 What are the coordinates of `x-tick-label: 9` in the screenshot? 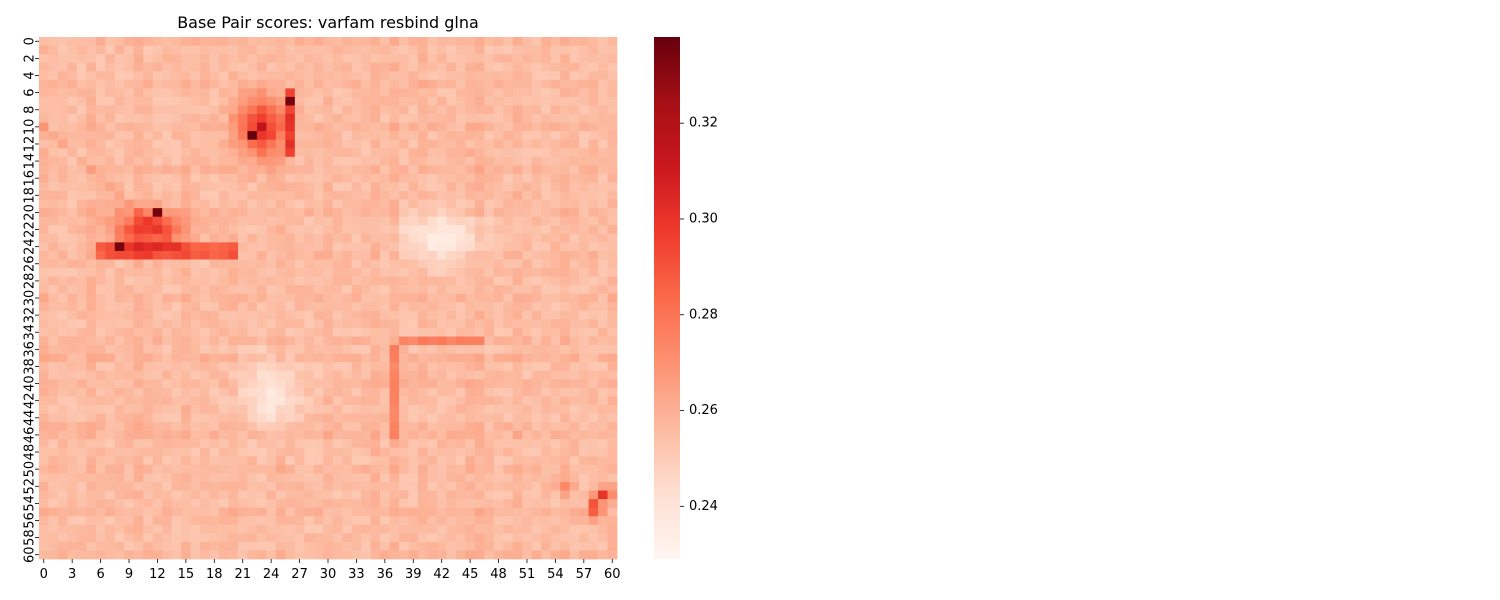 It's located at (129, 574).